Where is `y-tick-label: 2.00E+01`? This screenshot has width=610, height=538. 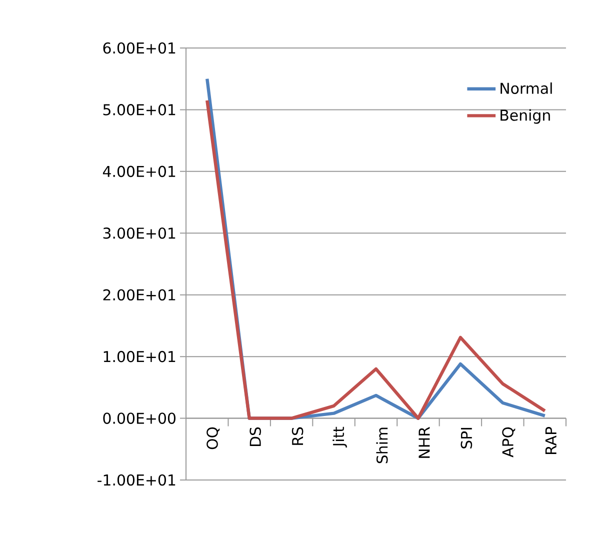
y-tick-label: 2.00E+01 is located at coordinates (139, 295).